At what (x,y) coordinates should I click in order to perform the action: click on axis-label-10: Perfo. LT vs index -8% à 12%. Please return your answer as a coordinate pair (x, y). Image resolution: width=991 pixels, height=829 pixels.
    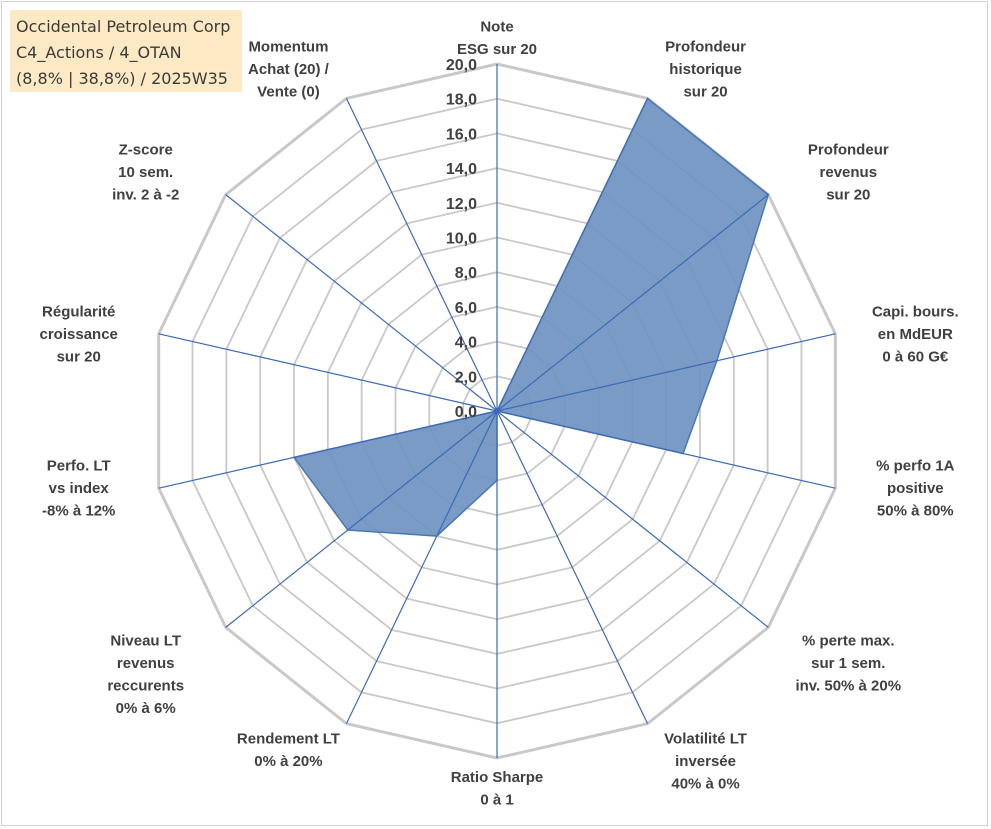
    Looking at the image, I should click on (78, 489).